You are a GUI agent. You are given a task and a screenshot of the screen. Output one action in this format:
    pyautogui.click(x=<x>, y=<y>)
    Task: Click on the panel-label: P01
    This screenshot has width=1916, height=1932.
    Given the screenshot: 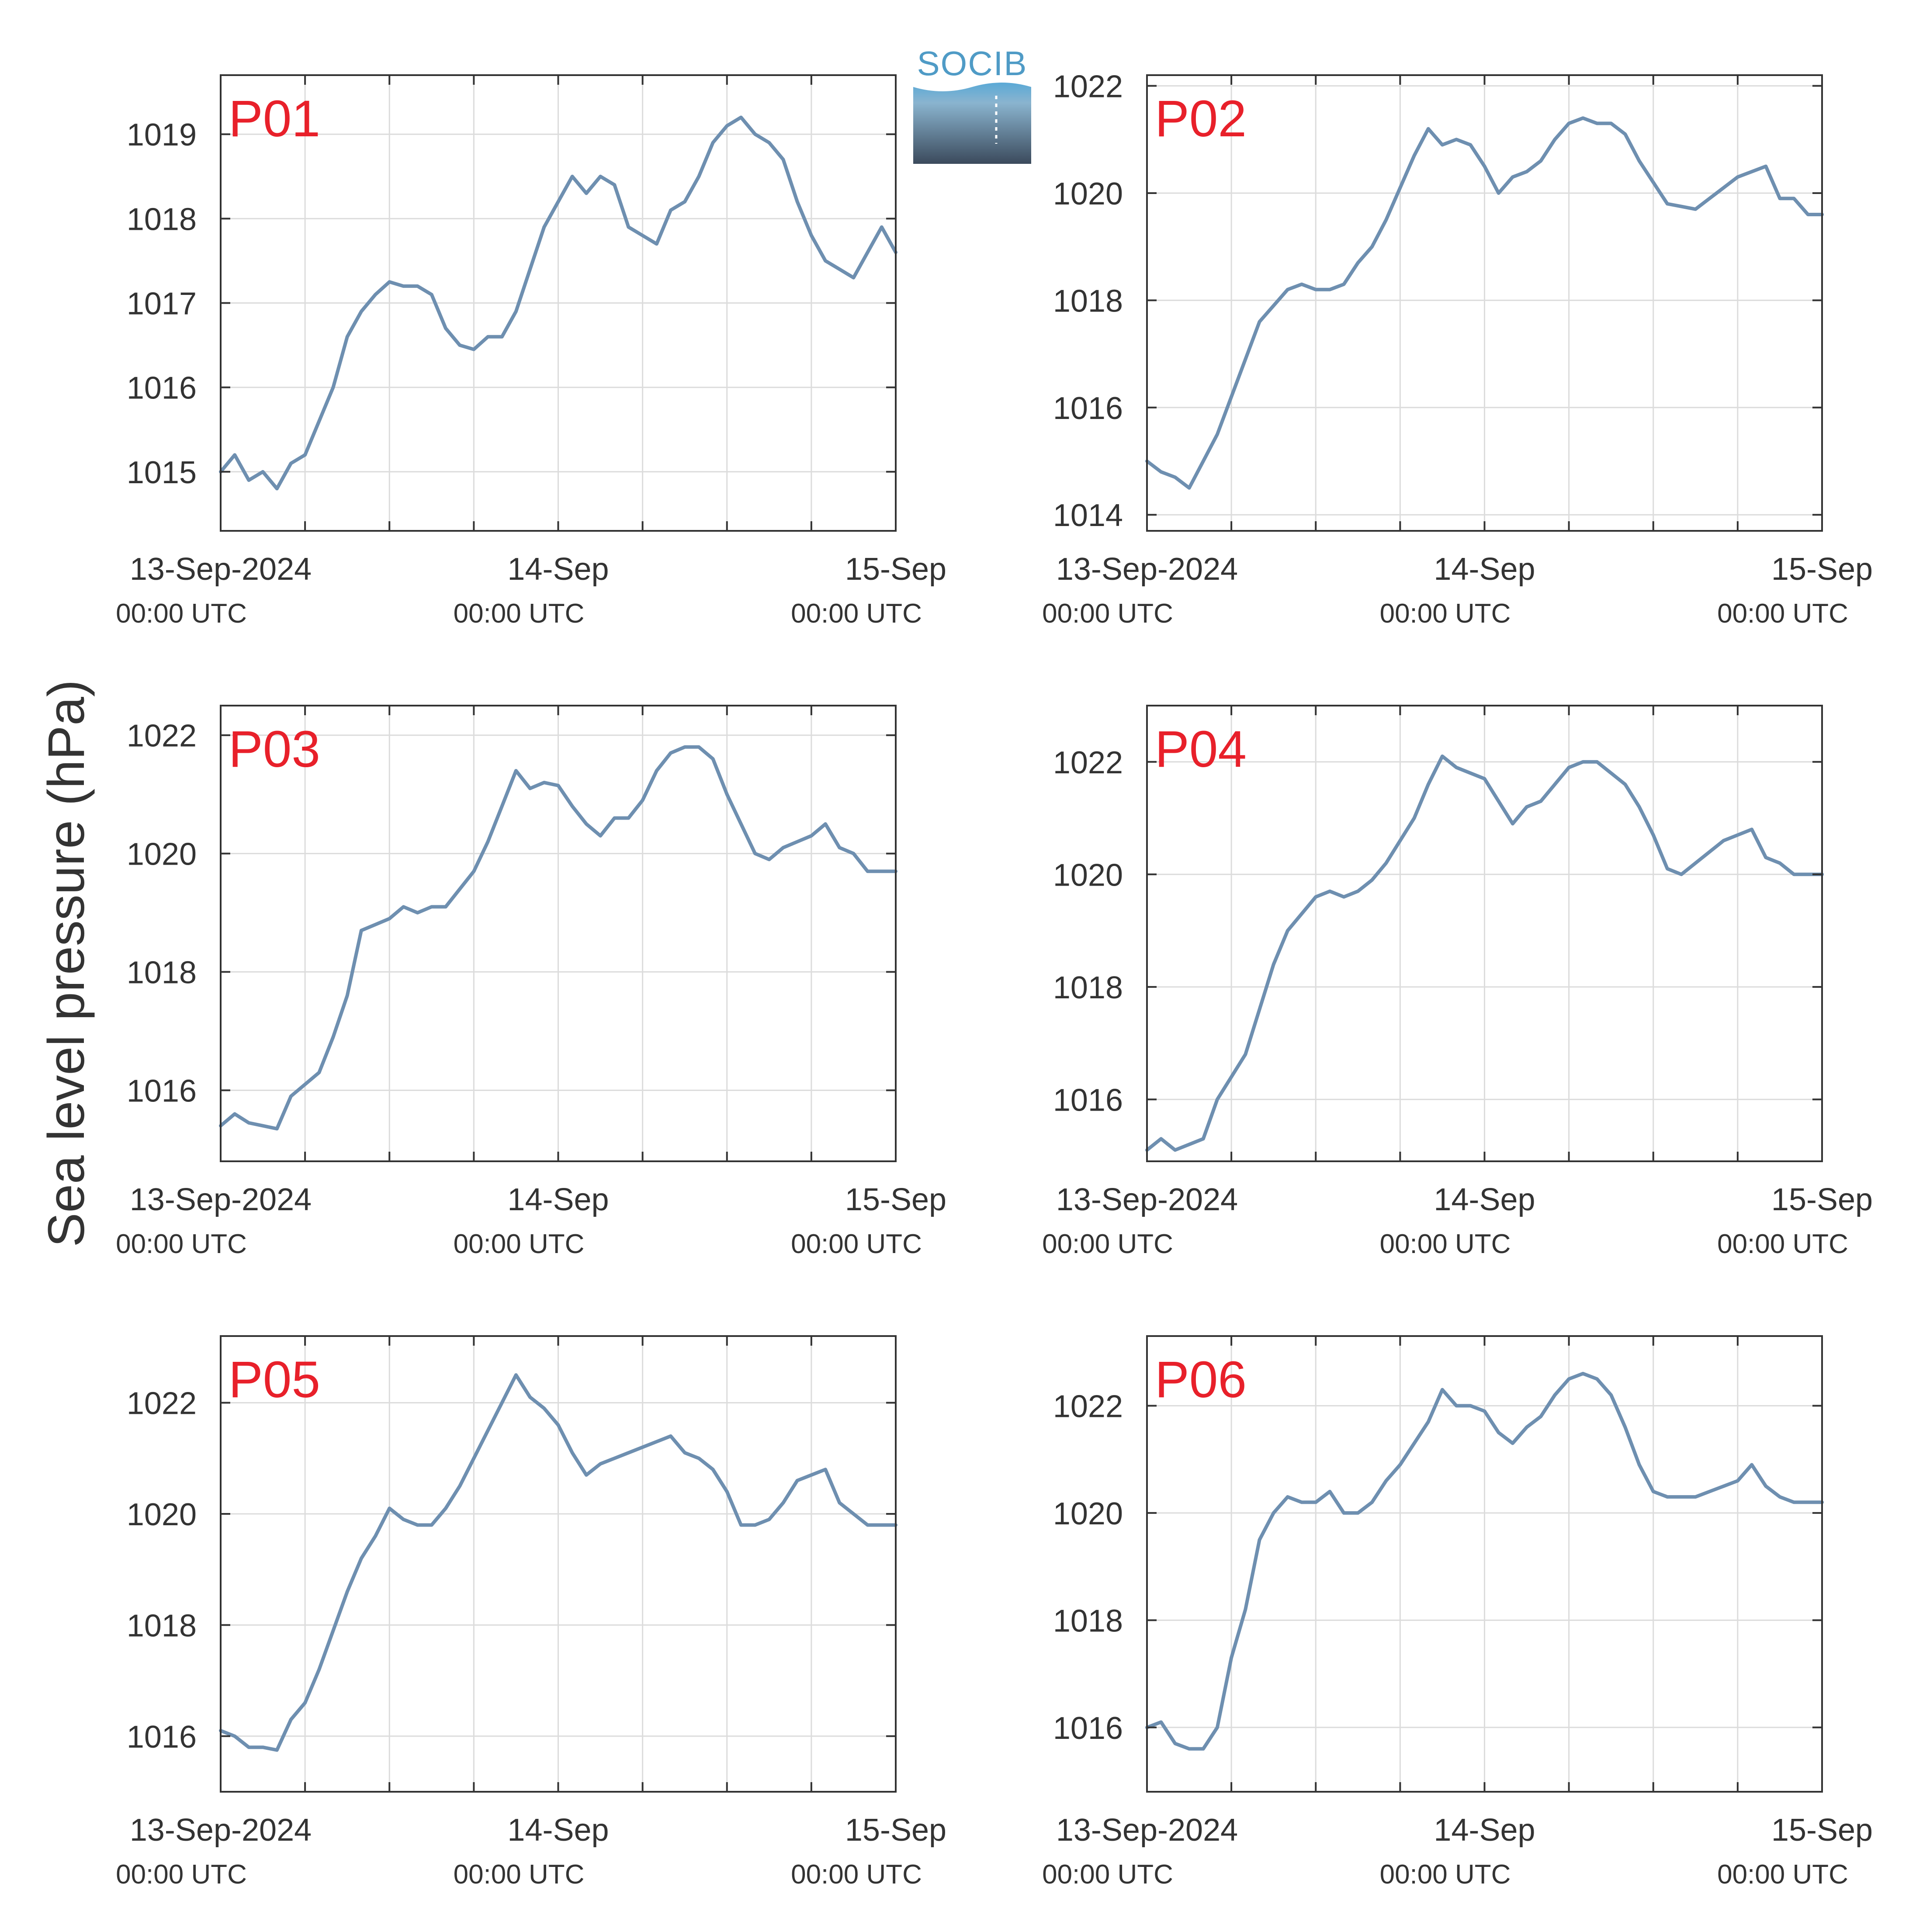 What is the action you would take?
    pyautogui.click(x=274, y=119)
    